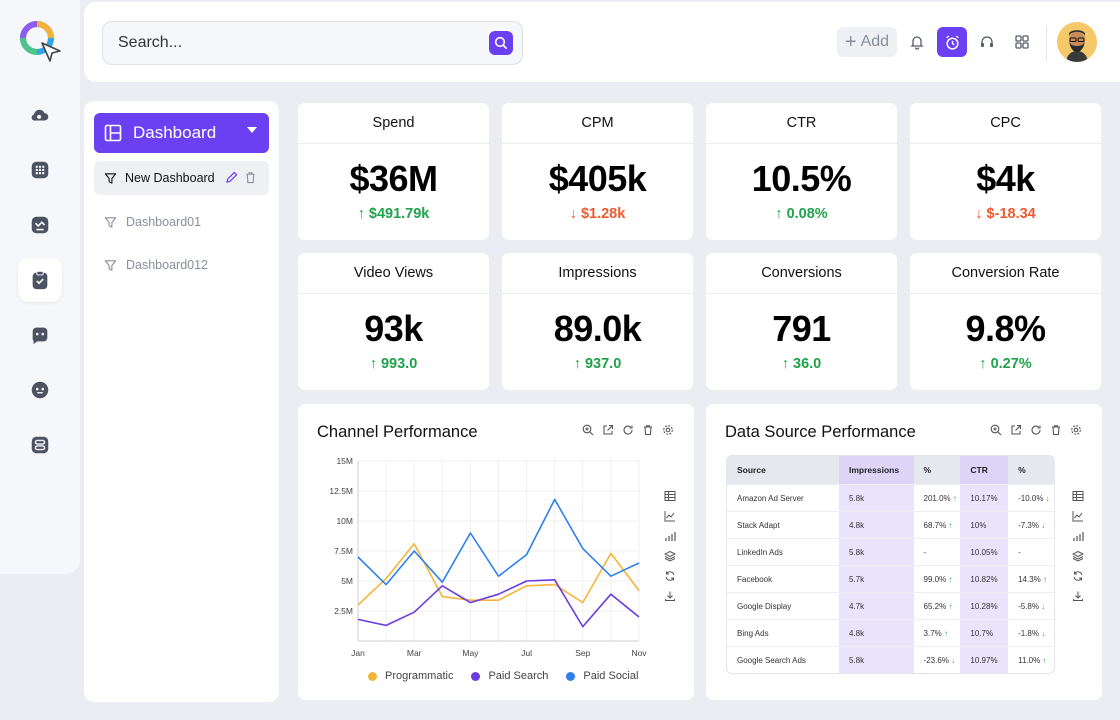 The image size is (1120, 720). Describe the element at coordinates (979, 214) in the screenshot. I see `arrow-down-icon: ↓` at that location.